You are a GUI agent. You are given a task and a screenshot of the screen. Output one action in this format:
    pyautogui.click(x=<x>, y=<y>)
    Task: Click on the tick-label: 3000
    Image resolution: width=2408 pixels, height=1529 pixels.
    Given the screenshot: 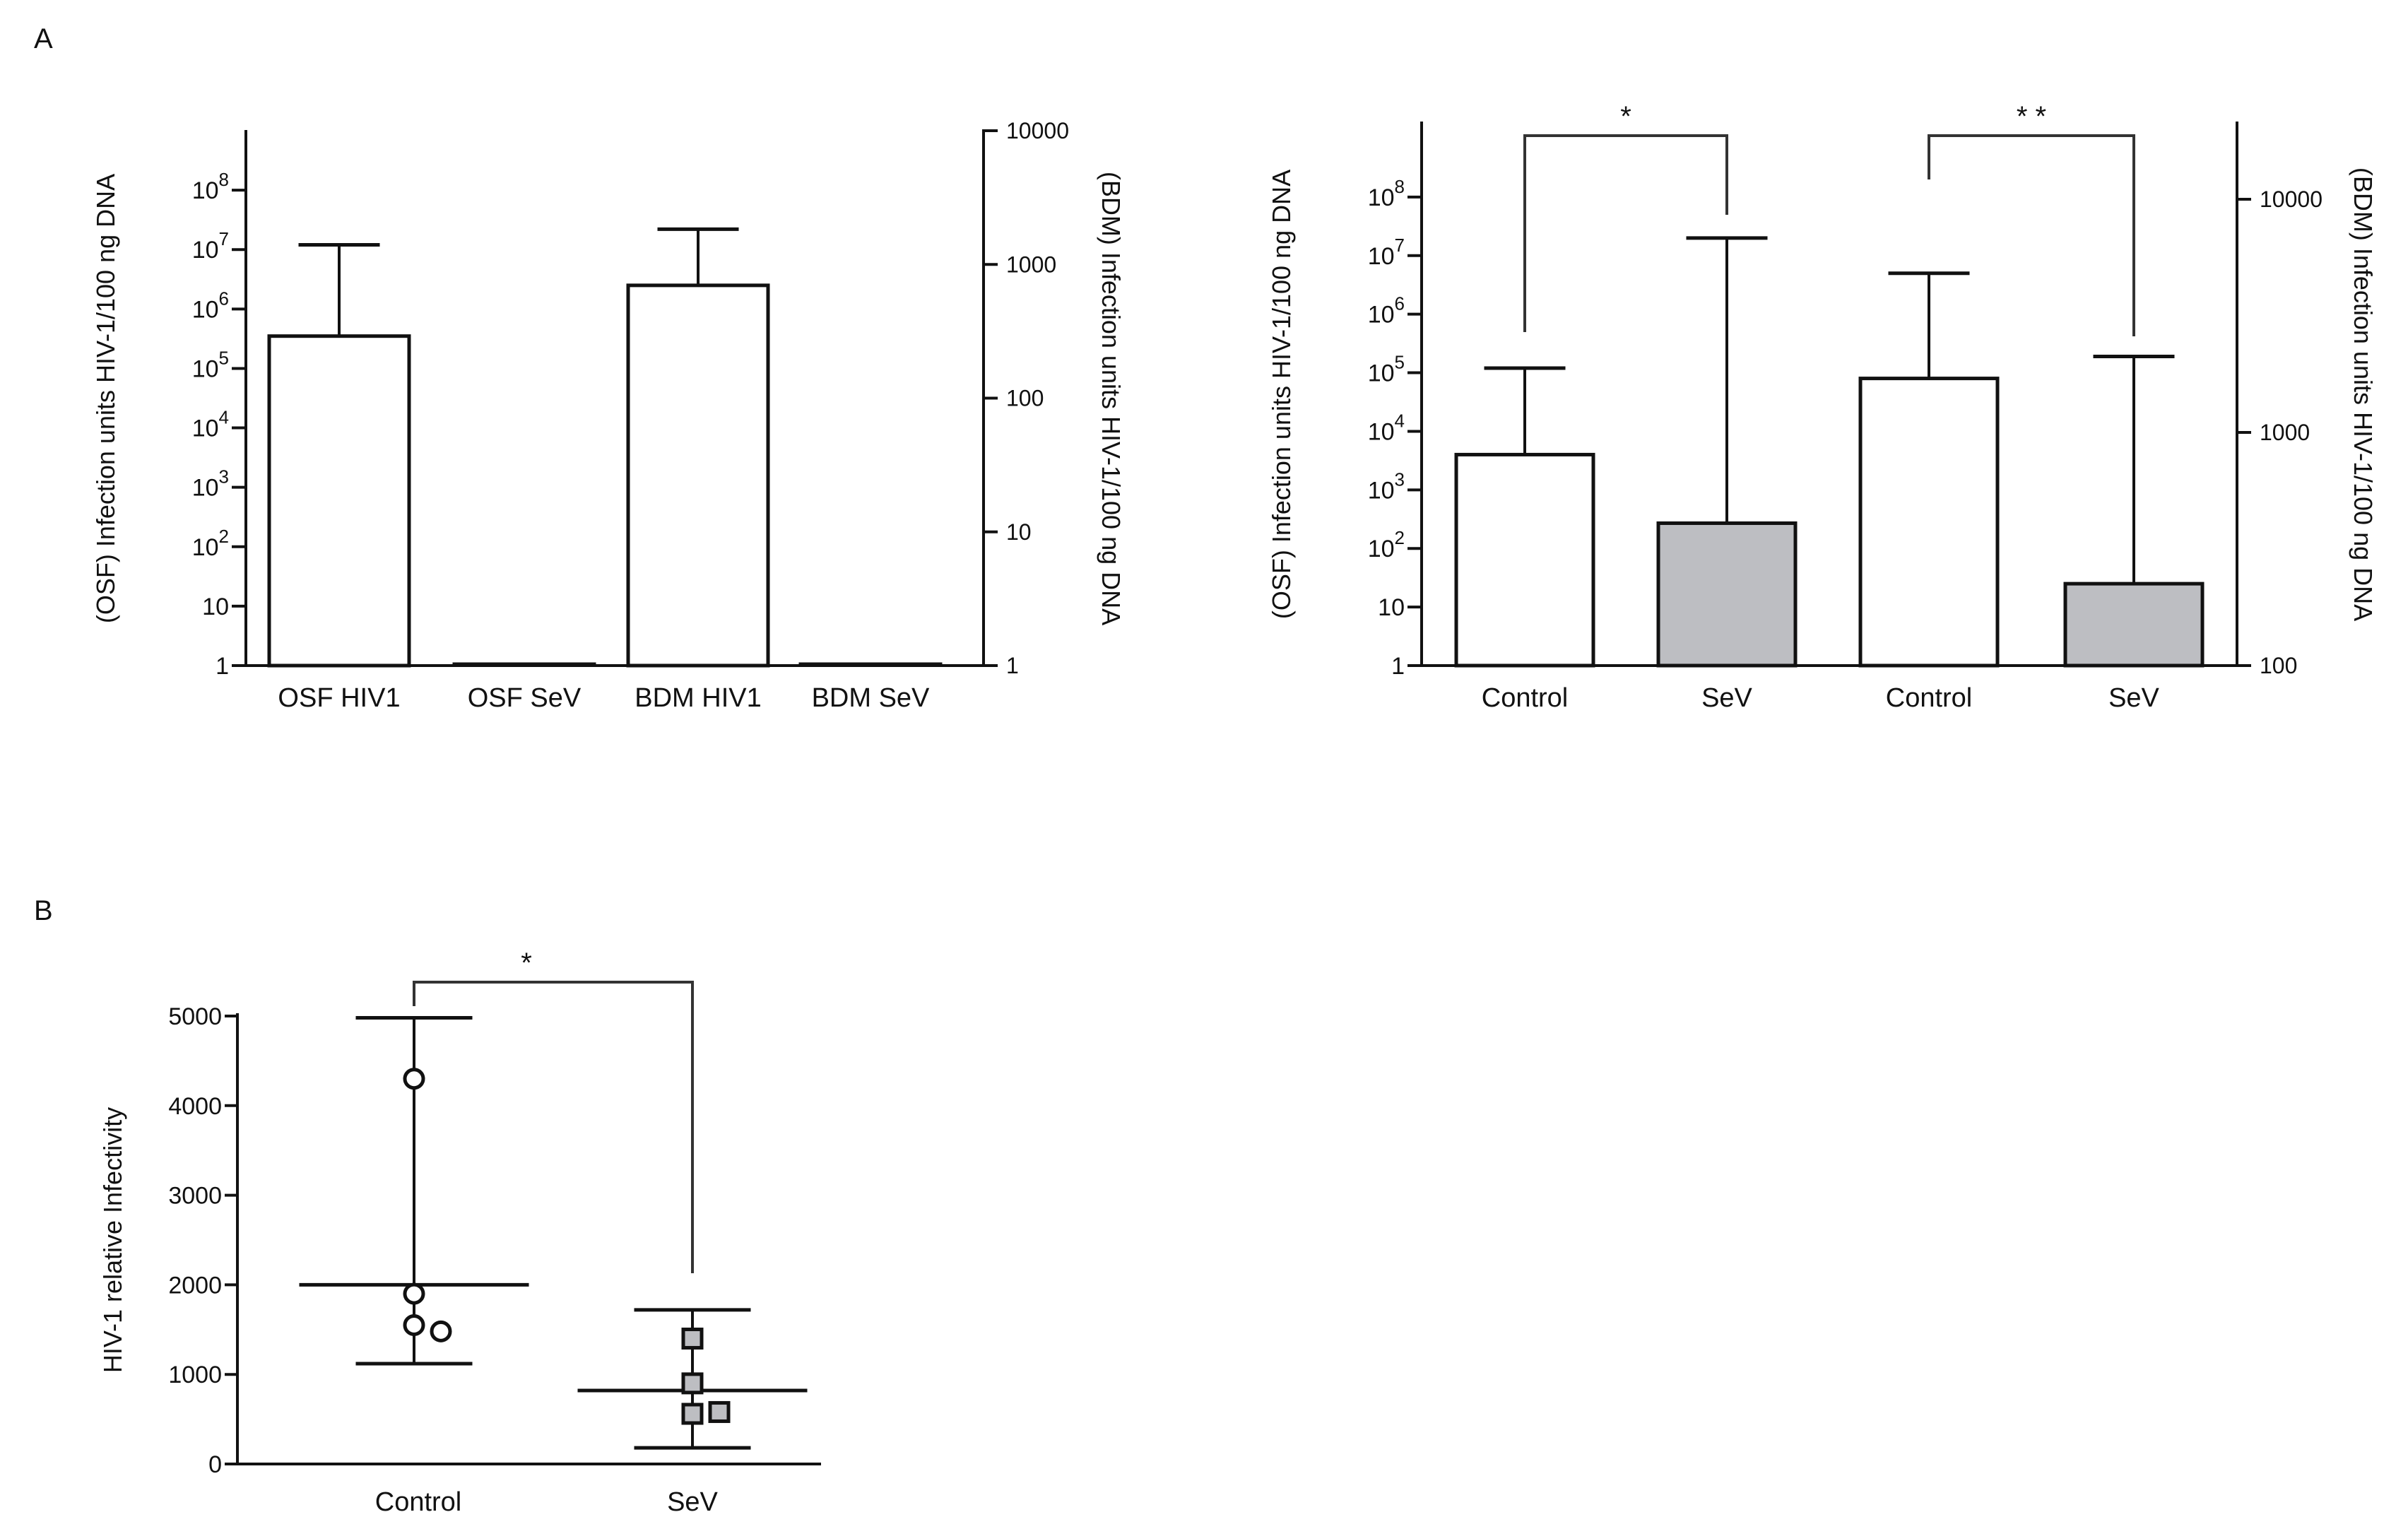 What is the action you would take?
    pyautogui.click(x=195, y=1196)
    